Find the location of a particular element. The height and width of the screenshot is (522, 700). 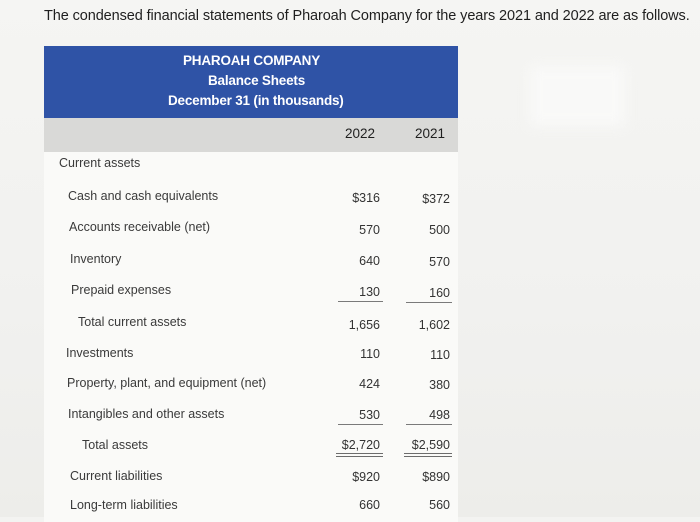

value-inventory-2021: 570 is located at coordinates (439, 262).